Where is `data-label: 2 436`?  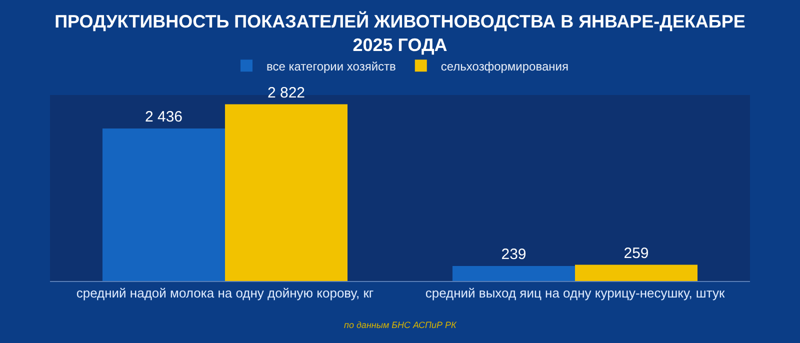 data-label: 2 436 is located at coordinates (163, 117).